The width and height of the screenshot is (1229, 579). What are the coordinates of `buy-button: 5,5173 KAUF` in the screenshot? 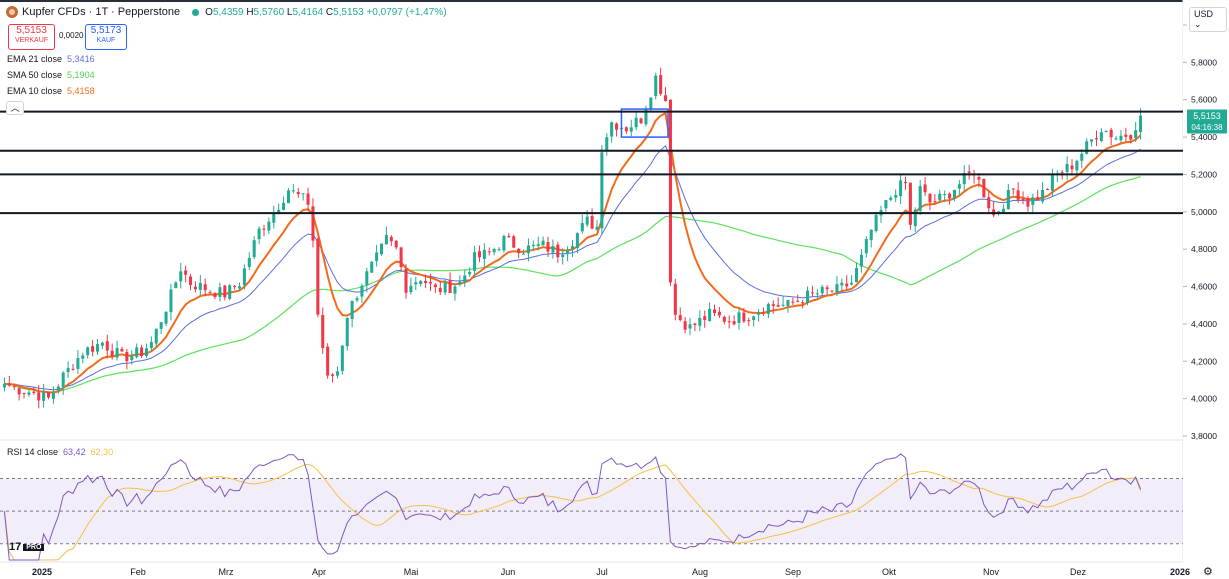 It's located at (106, 37).